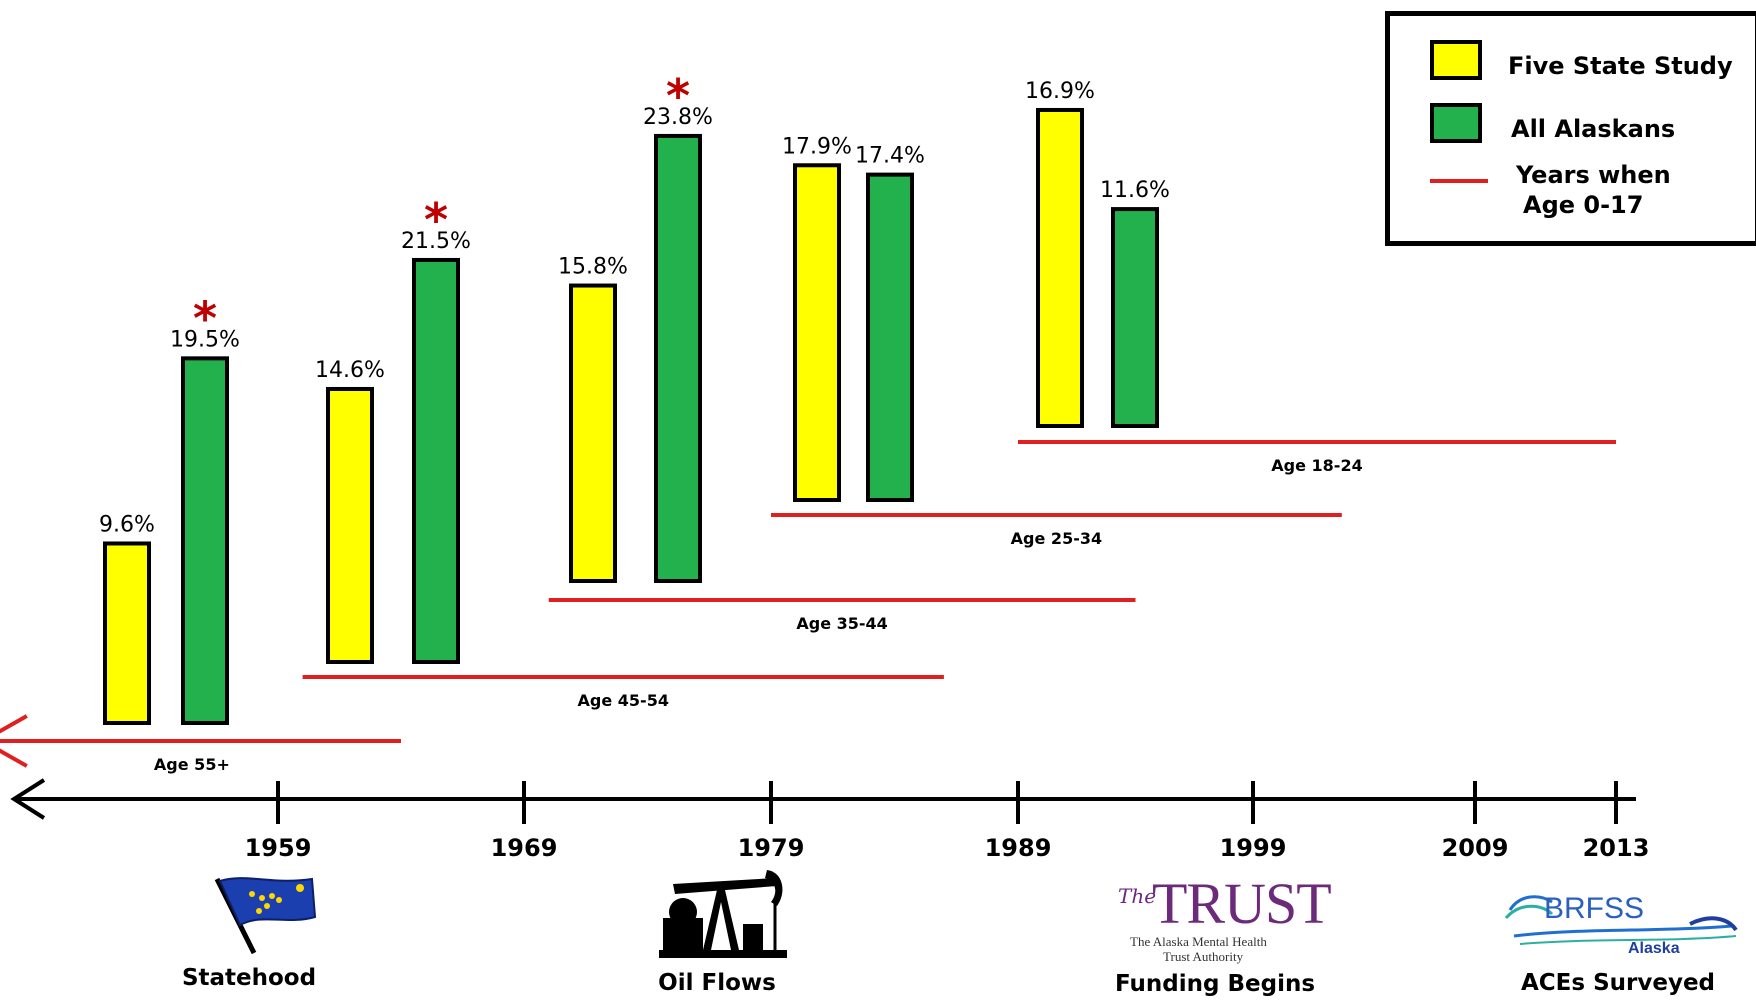  I want to click on legend-label-years-1: Years when, so click(1593, 175).